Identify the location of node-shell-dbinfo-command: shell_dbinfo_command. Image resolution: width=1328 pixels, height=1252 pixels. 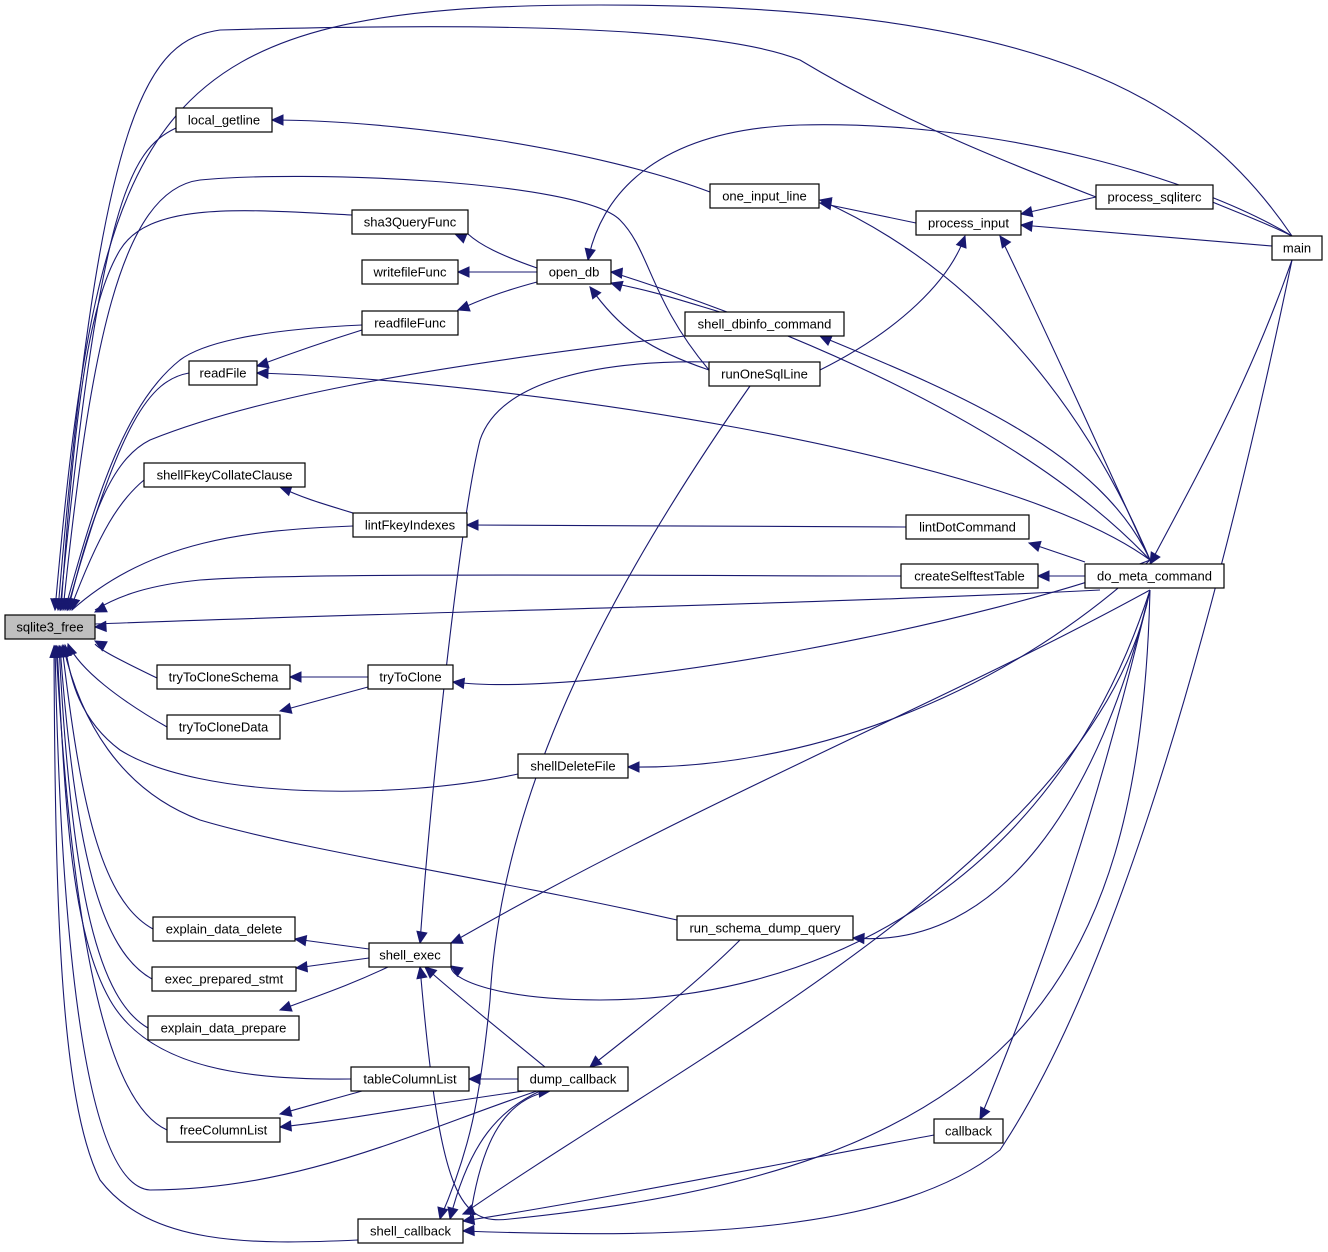
(764, 324).